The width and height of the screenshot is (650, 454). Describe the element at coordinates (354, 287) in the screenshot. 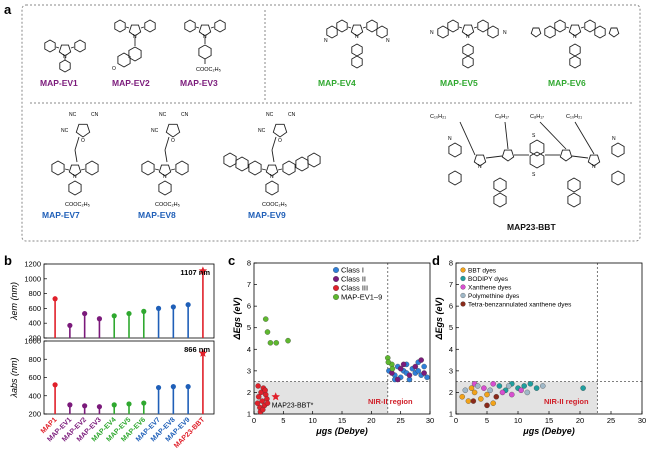

I see `legend-label: Class III` at that location.